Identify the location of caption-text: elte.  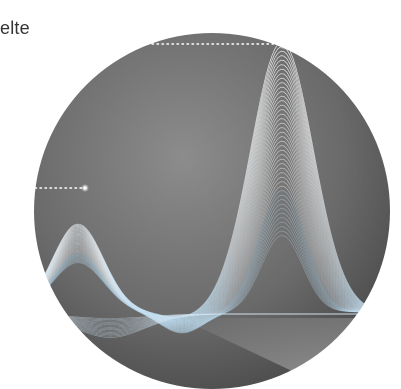
(15, 28).